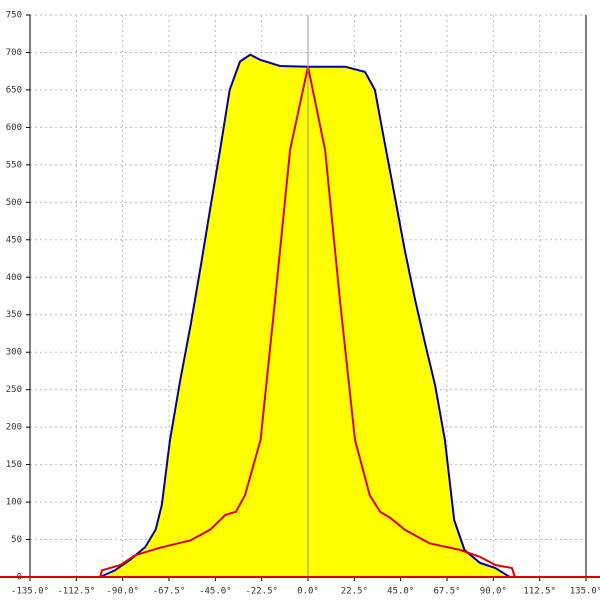 Image resolution: width=600 pixels, height=600 pixels. Describe the element at coordinates (400, 592) in the screenshot. I see `x-tick-label: 45.0°` at that location.